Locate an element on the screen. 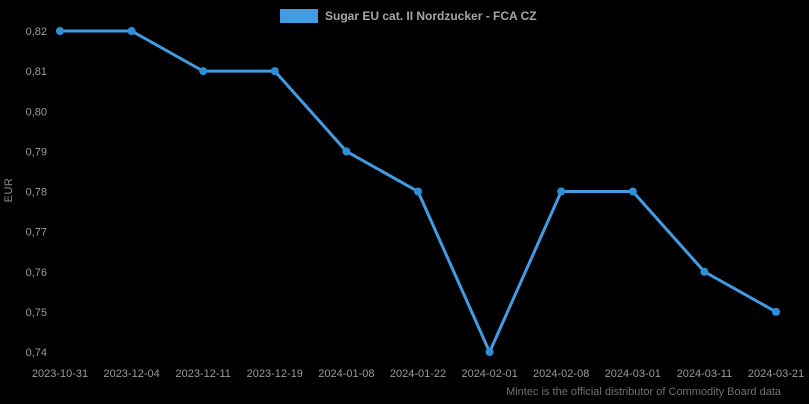 Image resolution: width=809 pixels, height=404 pixels. y-tick-label: 0,82 is located at coordinates (36, 32).